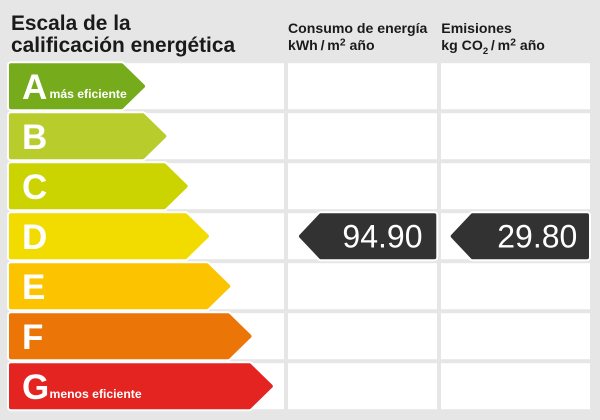 This screenshot has width=600, height=420. I want to click on svg-text: calificación energética, so click(123, 45).